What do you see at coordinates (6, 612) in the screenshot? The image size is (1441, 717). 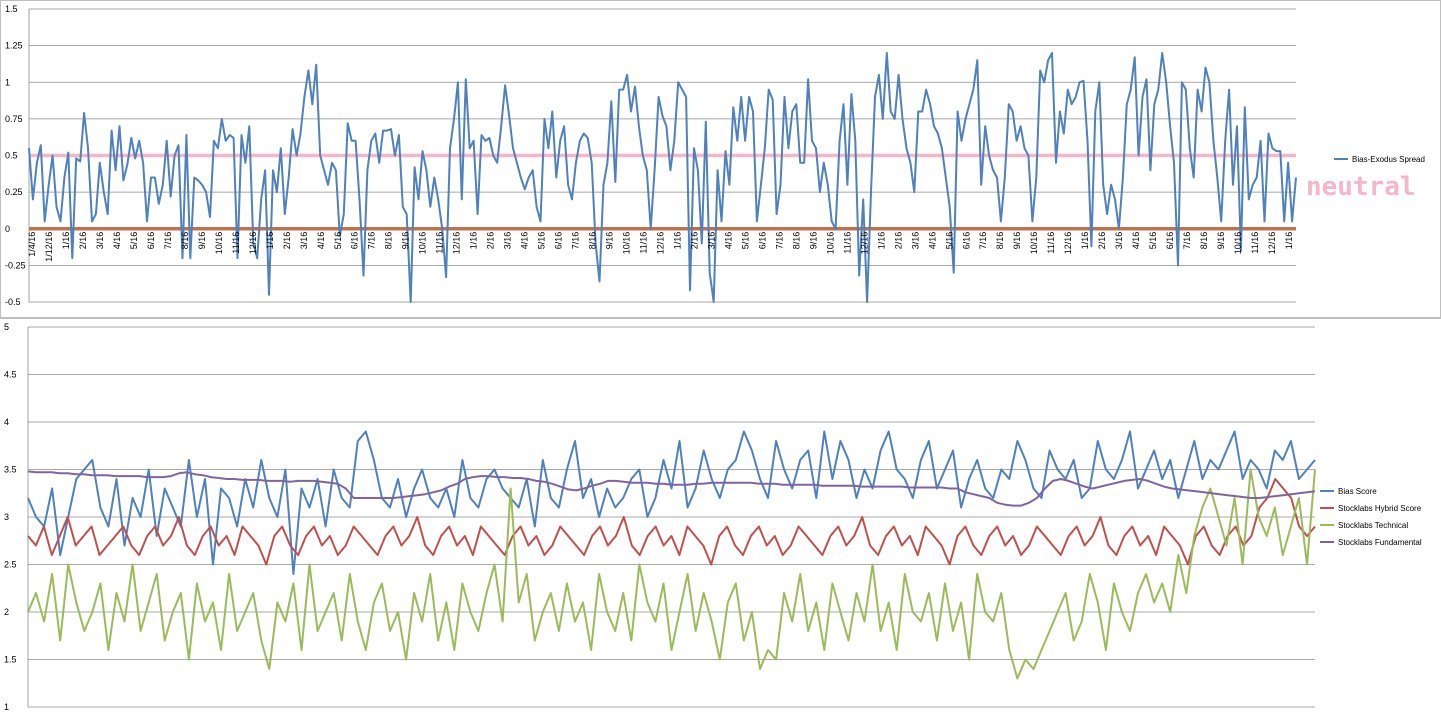 I see `y-tick-label: 2` at bounding box center [6, 612].